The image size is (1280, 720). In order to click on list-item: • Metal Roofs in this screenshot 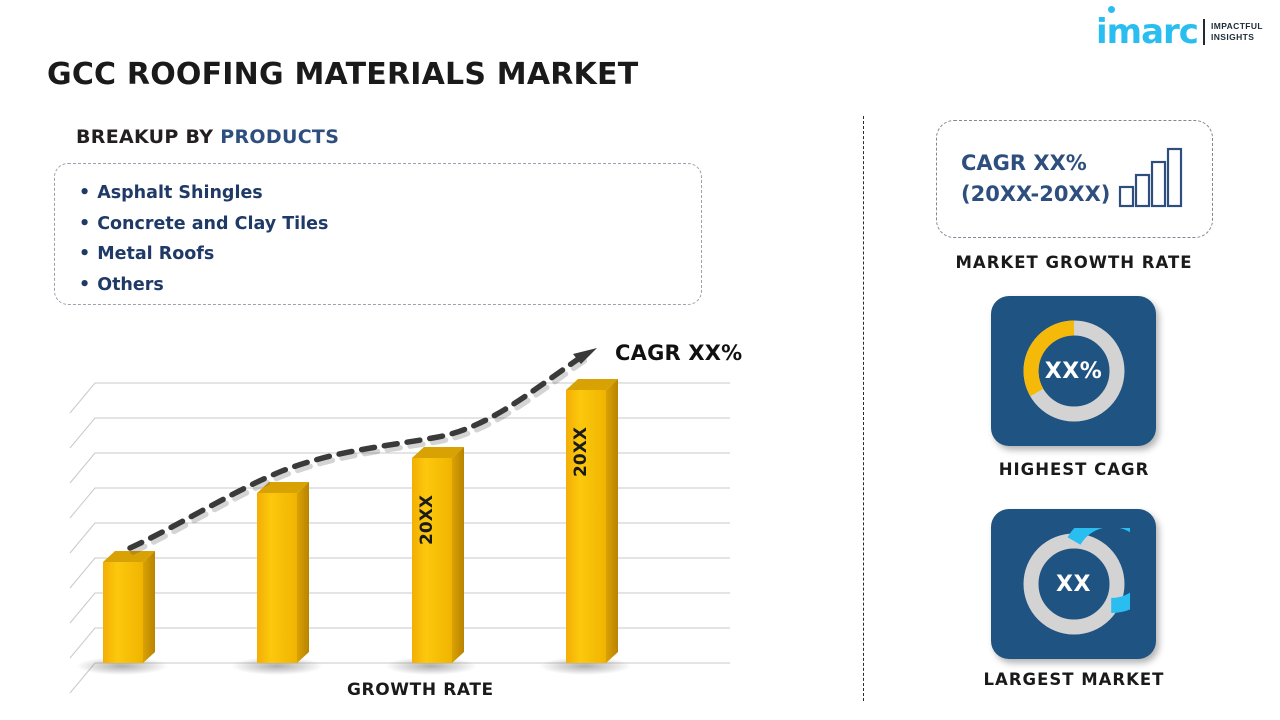, I will do `click(390, 254)`.